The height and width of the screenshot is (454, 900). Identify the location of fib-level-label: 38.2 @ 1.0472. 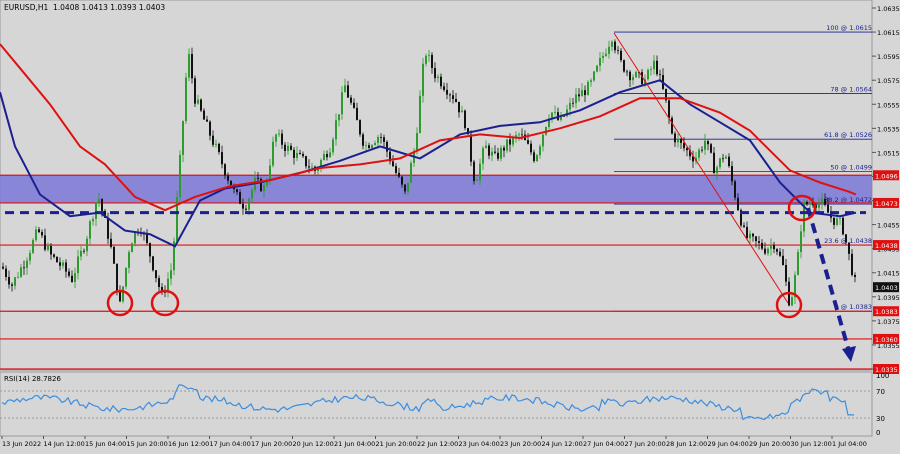
(848, 200).